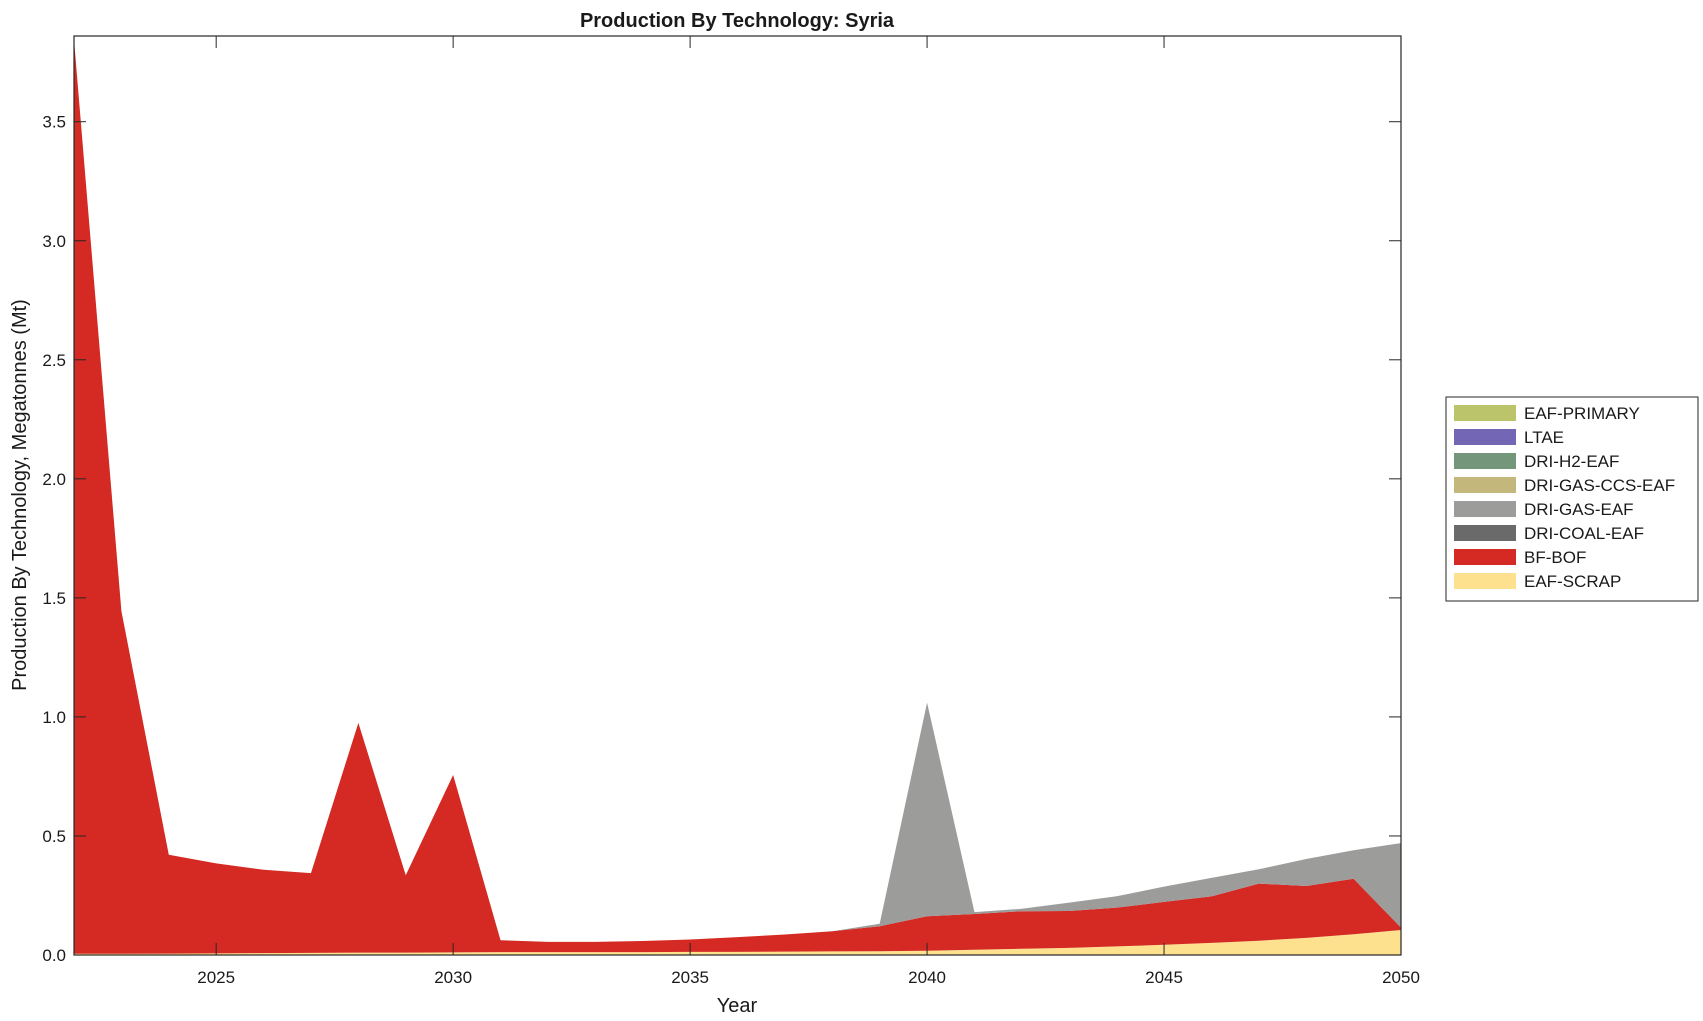 The width and height of the screenshot is (1703, 1021). Describe the element at coordinates (1485, 581) in the screenshot. I see `legend-swatch-eaf-scrap` at that location.